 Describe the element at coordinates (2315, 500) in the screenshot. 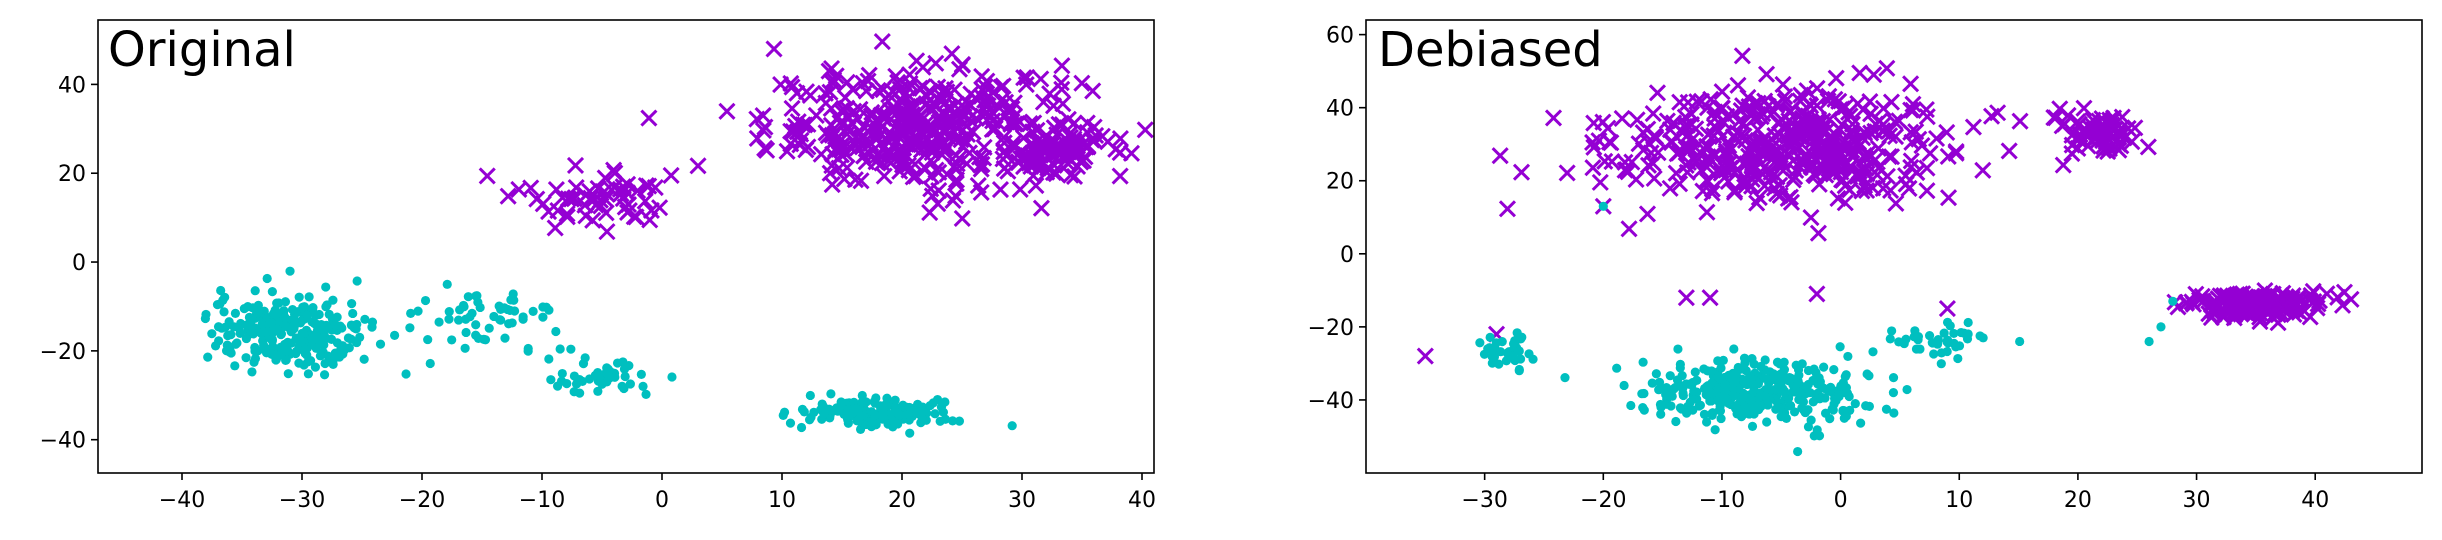

I see `debiased-x-tick-label: 40` at that location.